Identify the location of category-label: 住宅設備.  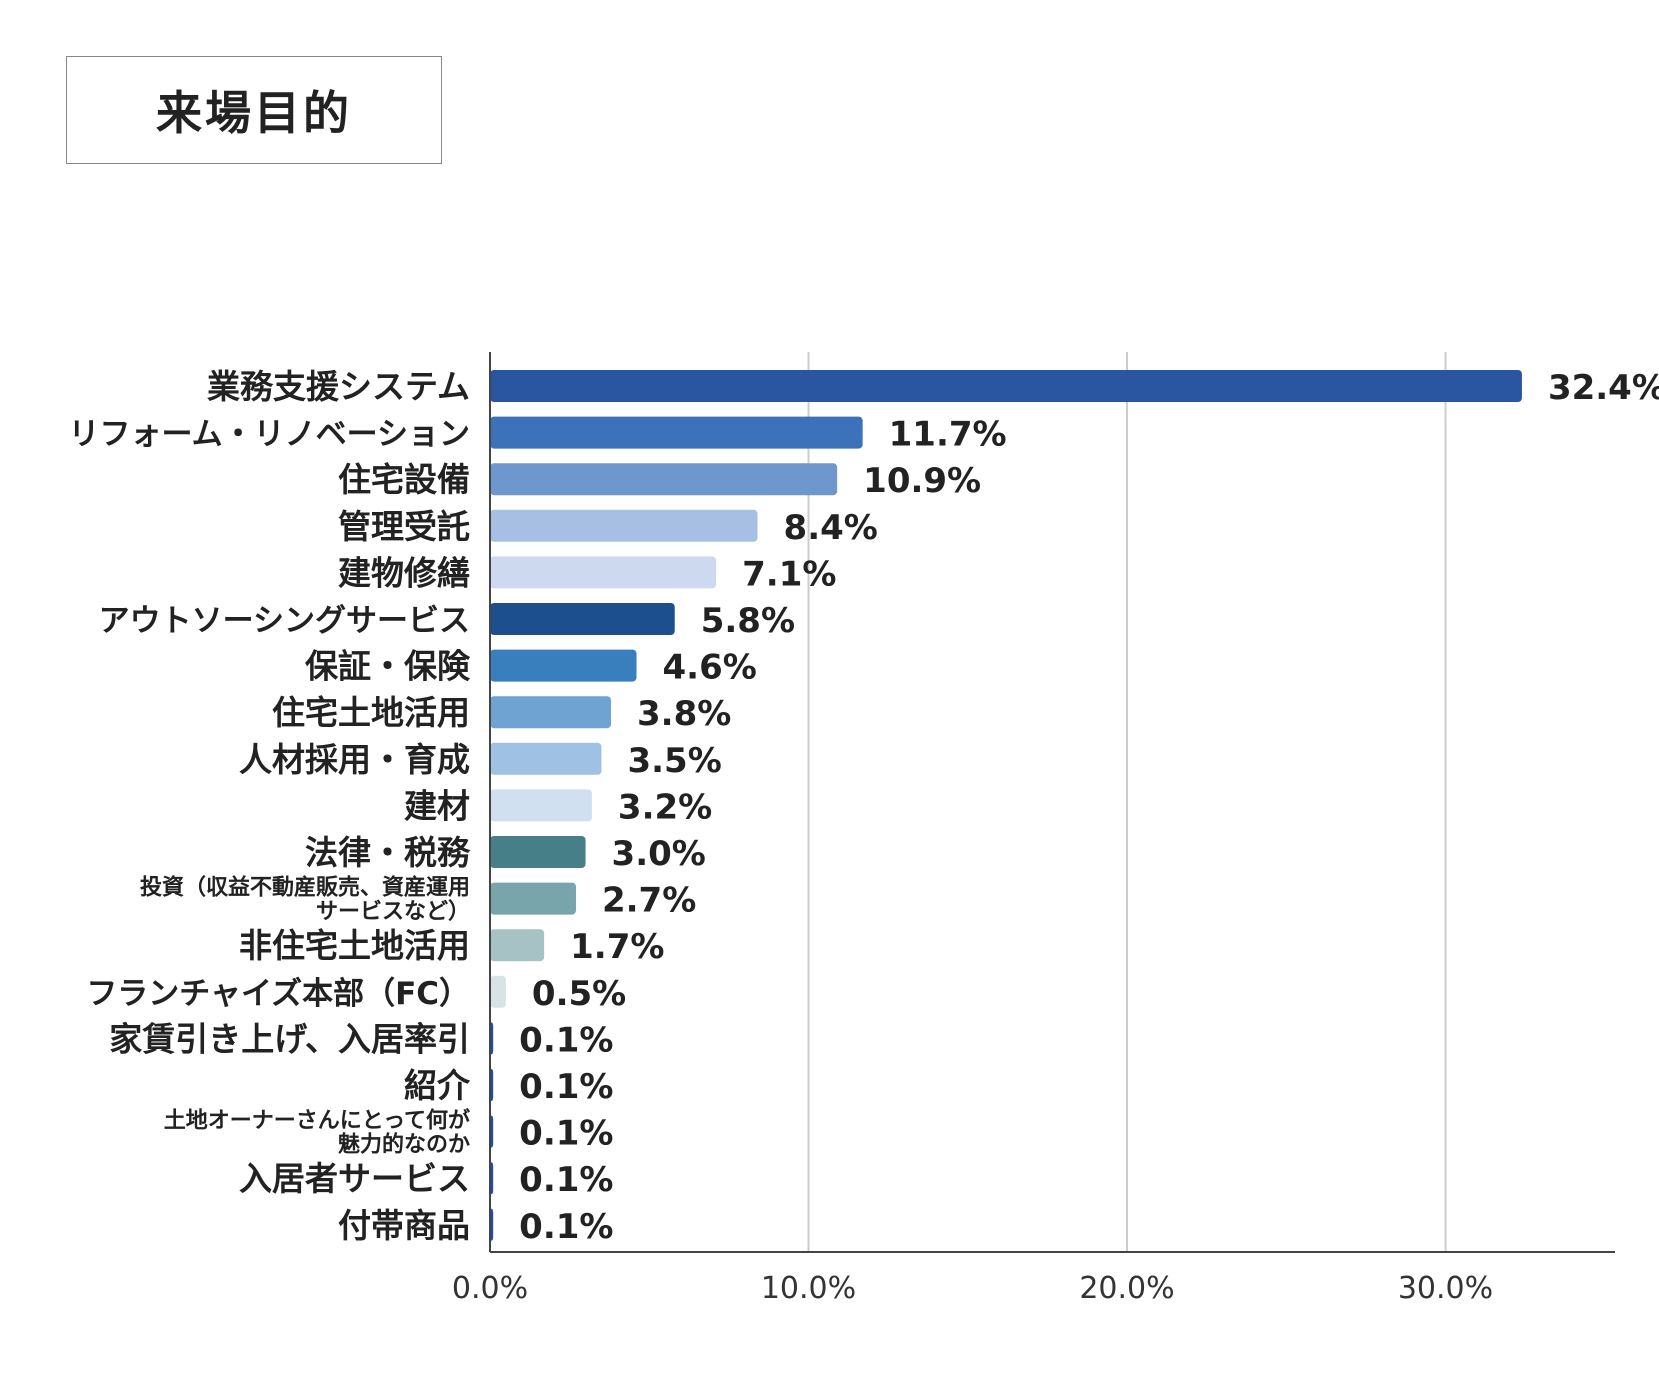
(404, 479).